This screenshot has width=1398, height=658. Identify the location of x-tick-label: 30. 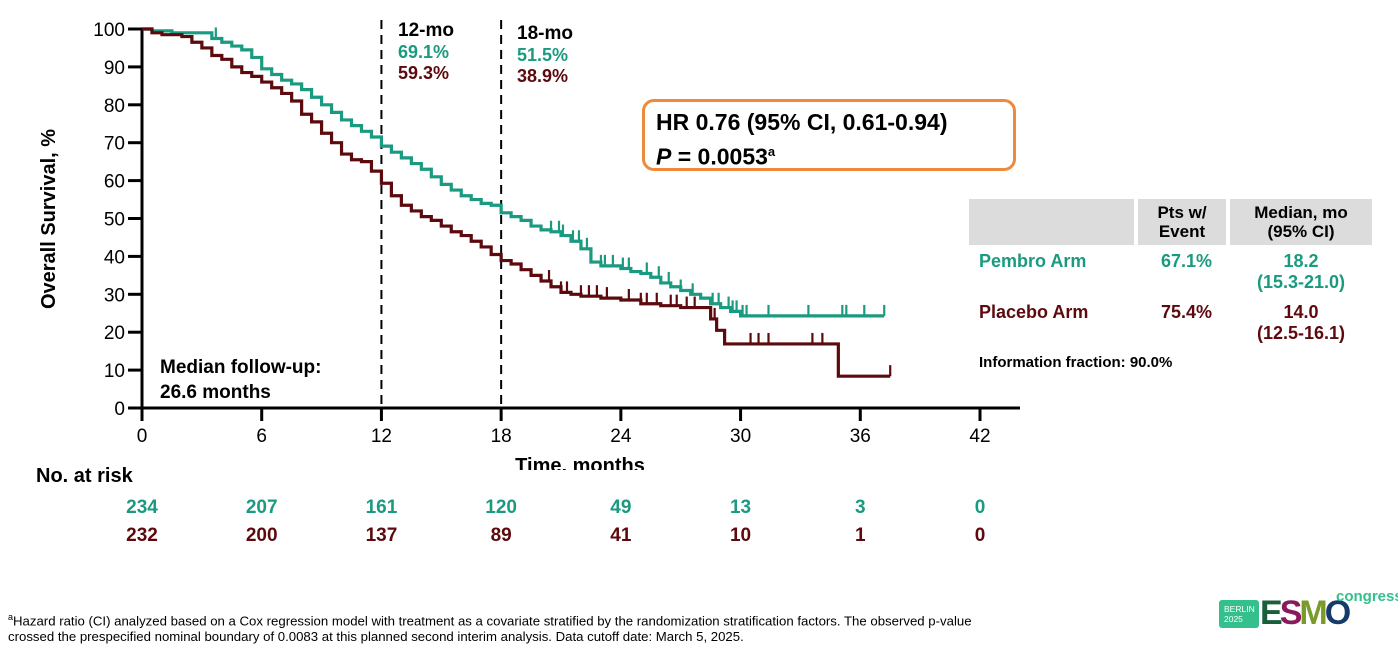
(740, 436).